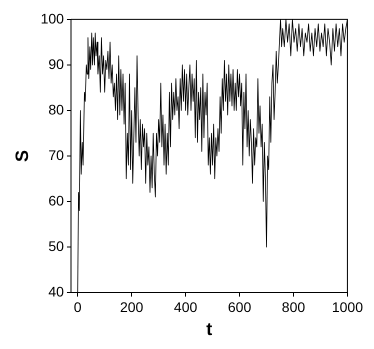  Describe the element at coordinates (56, 154) in the screenshot. I see `y-tick-label: 70` at that location.